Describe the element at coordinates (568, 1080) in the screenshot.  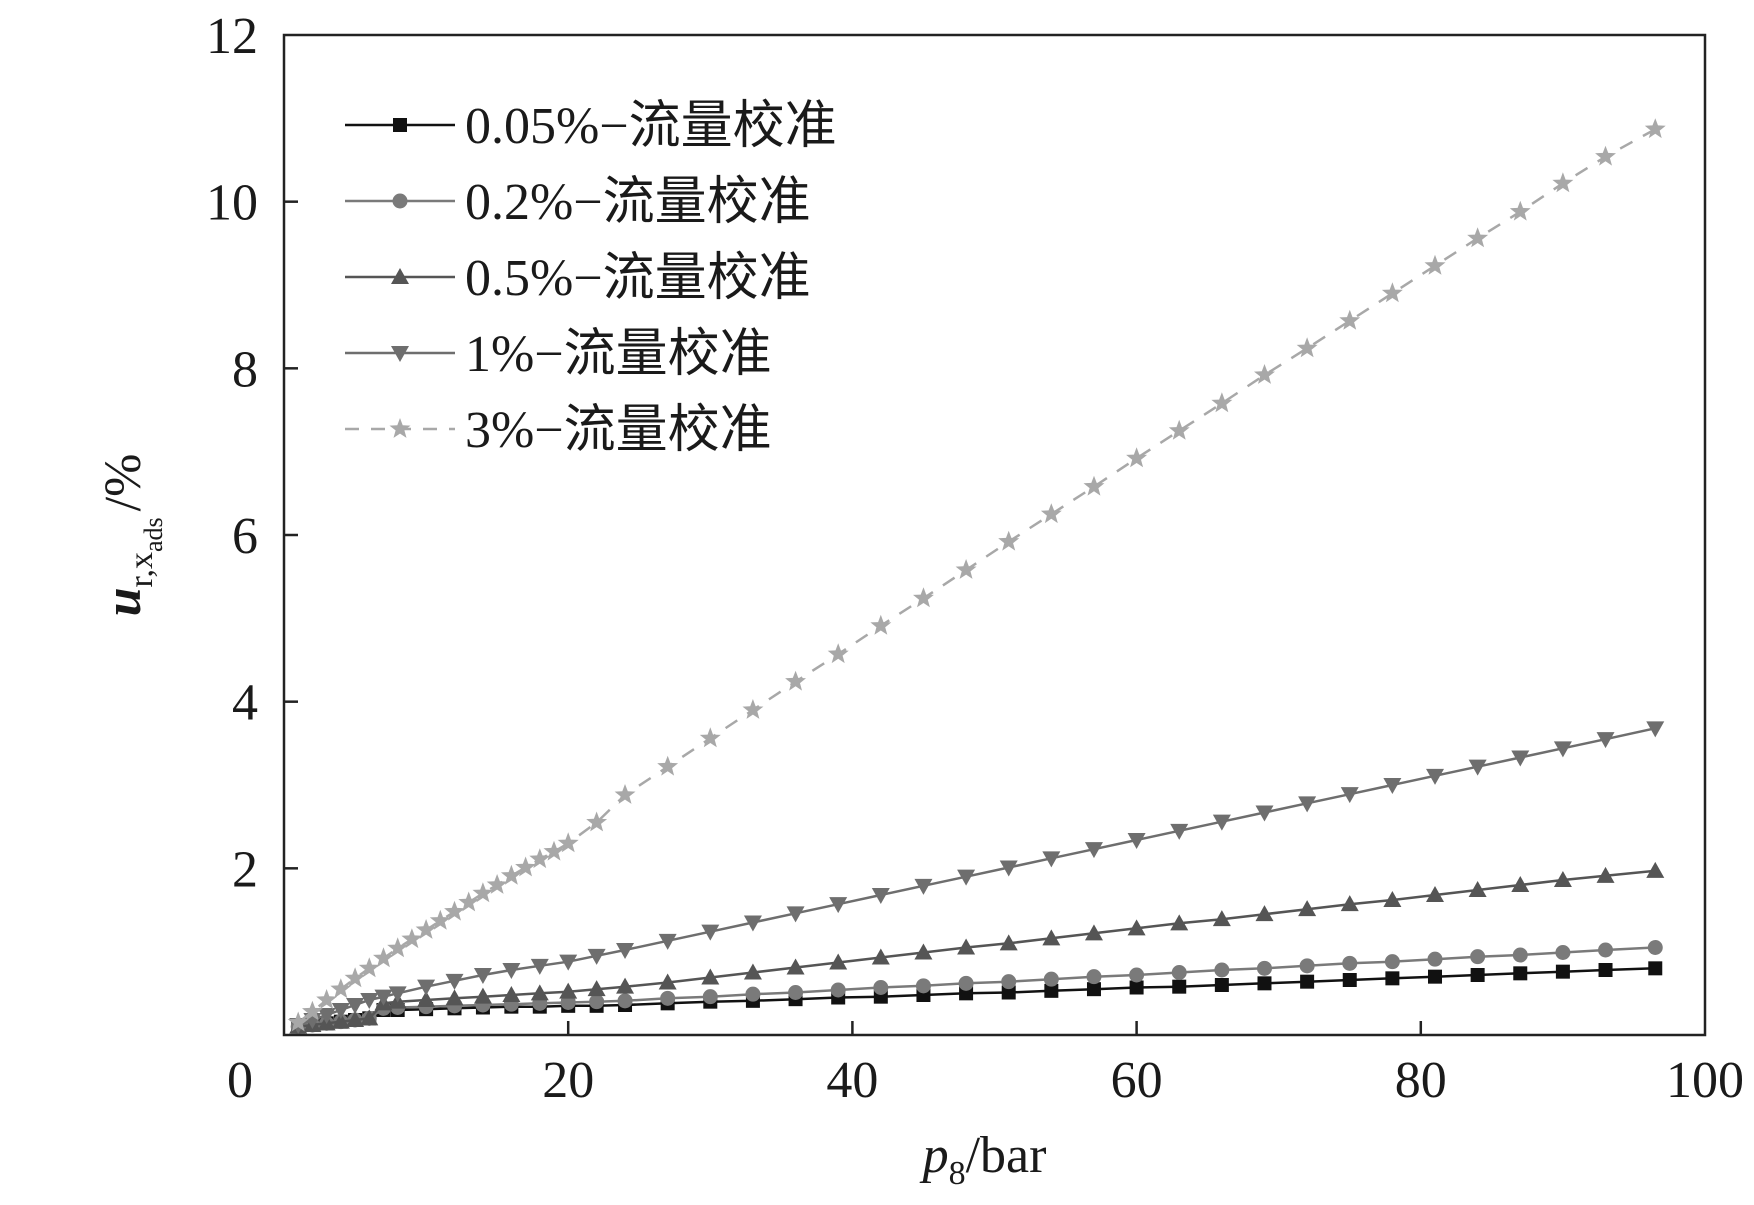
I see `x-tick-label: 20` at that location.